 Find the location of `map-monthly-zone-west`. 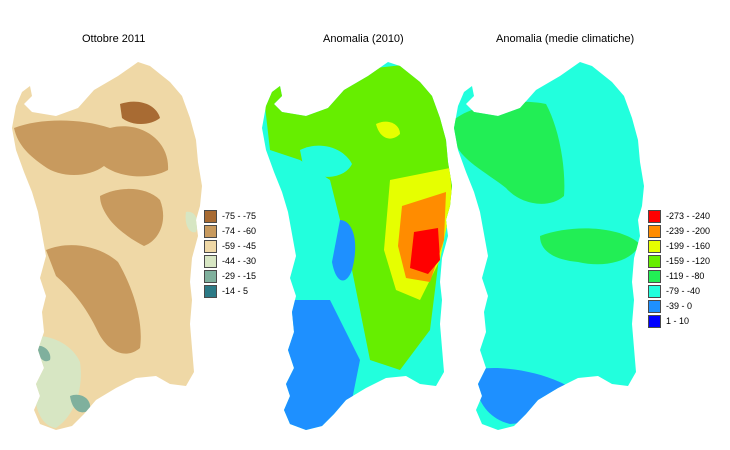

map-monthly-zone-west is located at coordinates (93, 299).